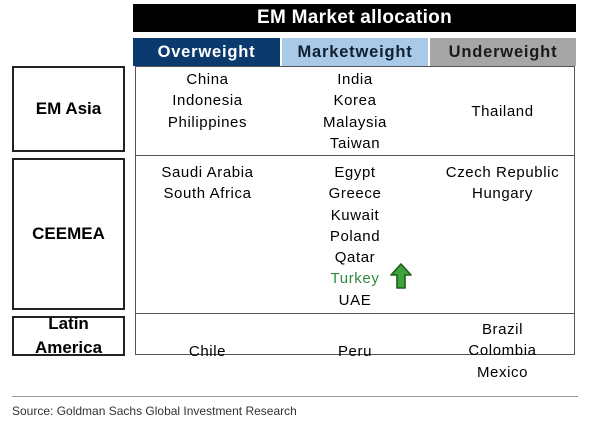  What do you see at coordinates (207, 194) in the screenshot?
I see `country: South Africa` at bounding box center [207, 194].